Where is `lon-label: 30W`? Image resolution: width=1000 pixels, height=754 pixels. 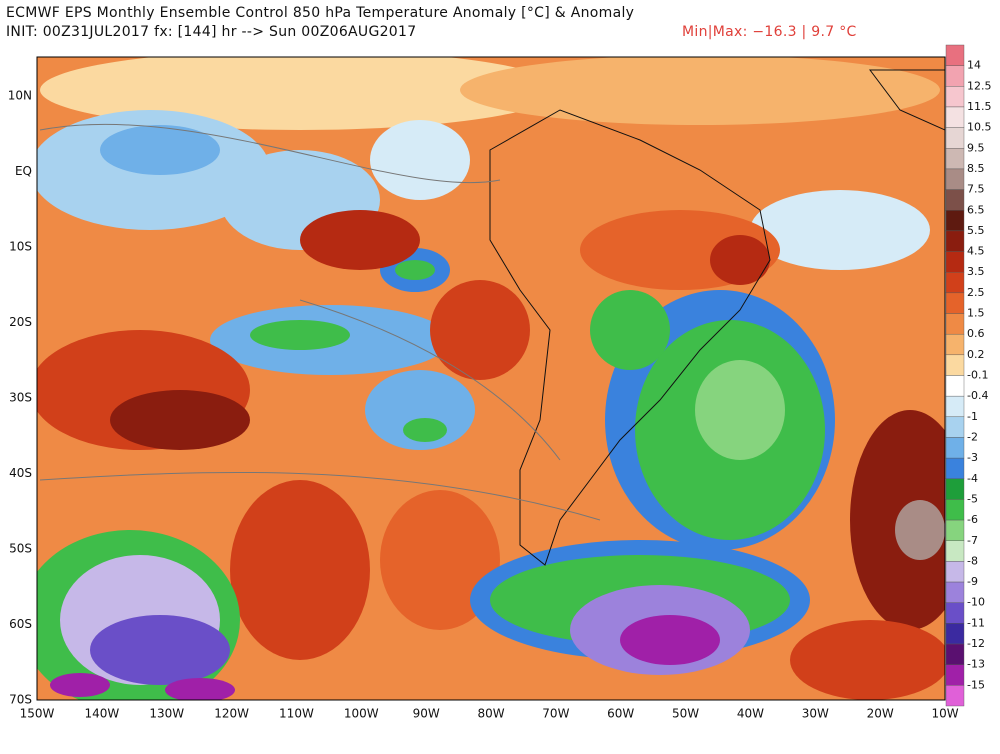 lon-label: 30W is located at coordinates (815, 714).